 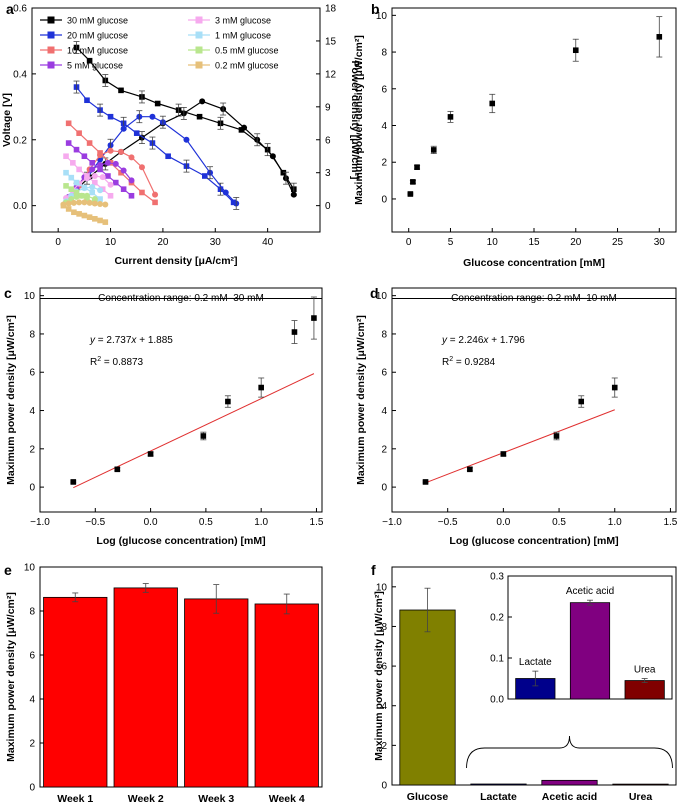 I want to click on panel-a-y-tick-label: 0.2, so click(x=20, y=140).